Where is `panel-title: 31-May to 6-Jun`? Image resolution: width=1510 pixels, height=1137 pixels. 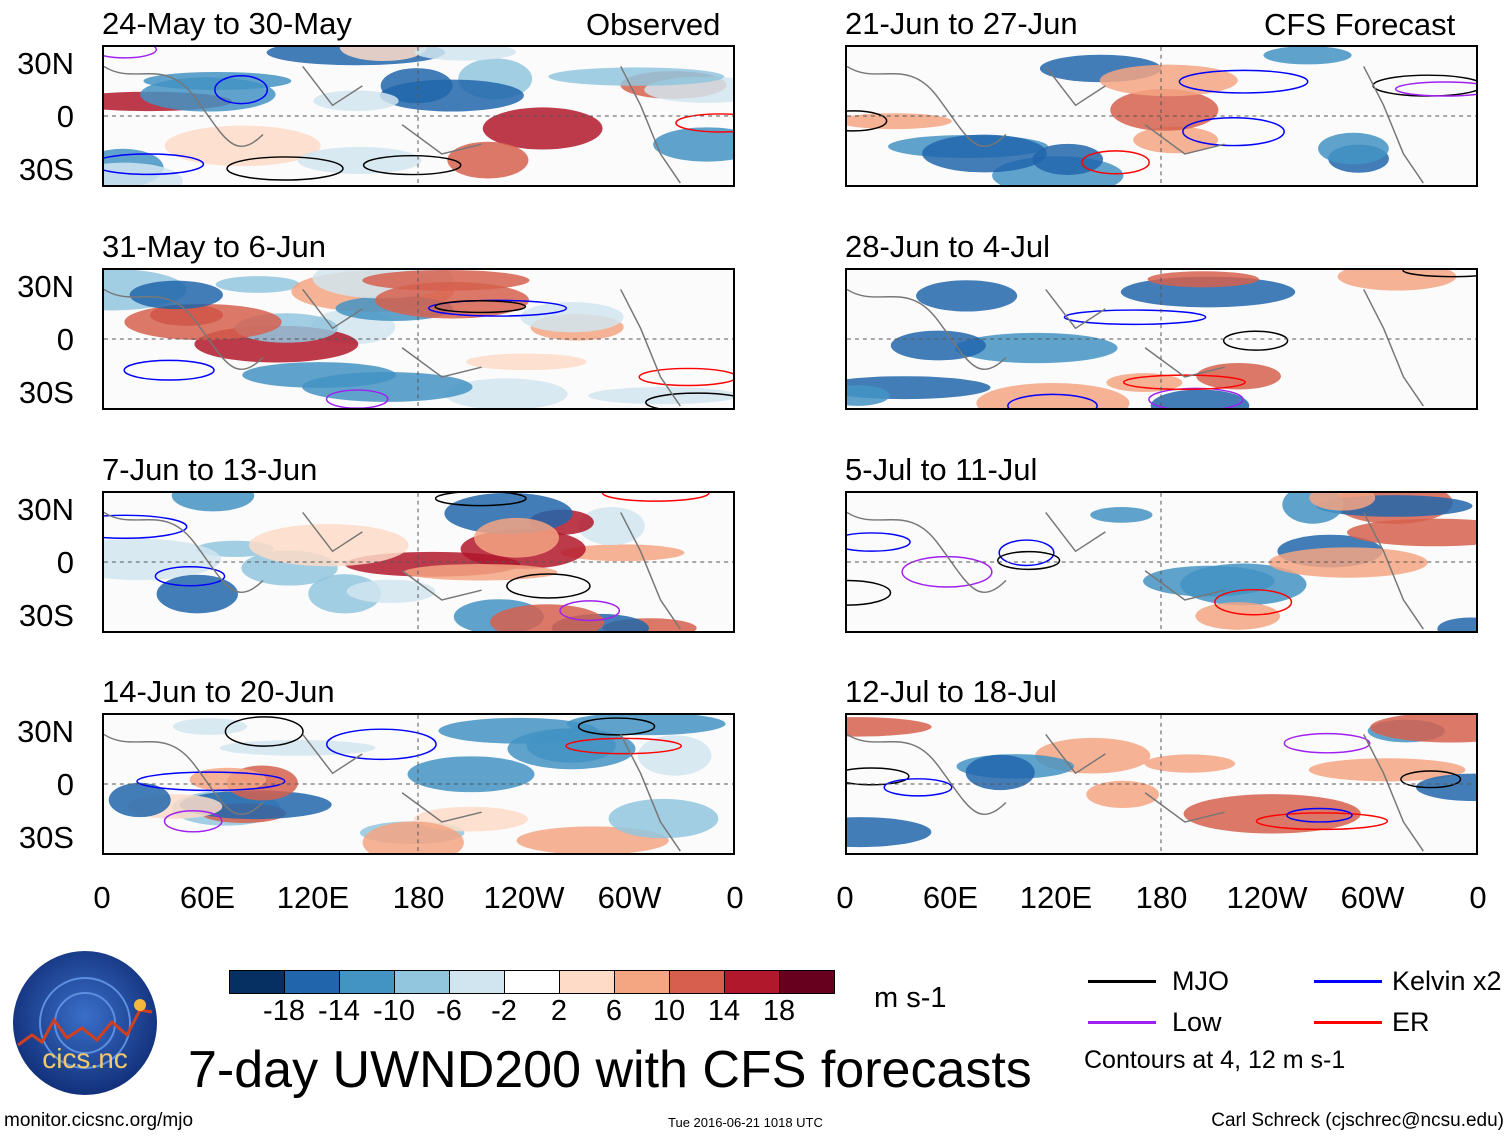 panel-title: 31-May to 6-Jun is located at coordinates (214, 246).